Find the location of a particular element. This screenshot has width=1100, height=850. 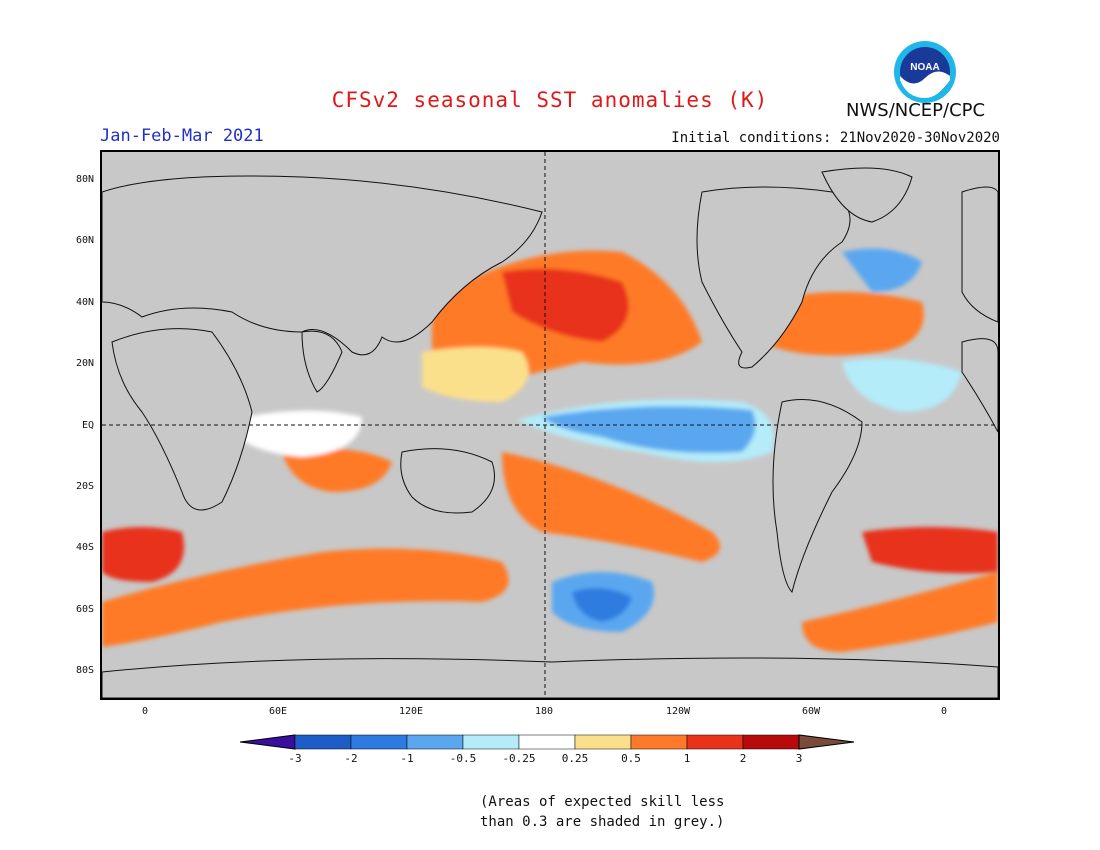

colorbar-tick-label: 0.5 is located at coordinates (631, 758).